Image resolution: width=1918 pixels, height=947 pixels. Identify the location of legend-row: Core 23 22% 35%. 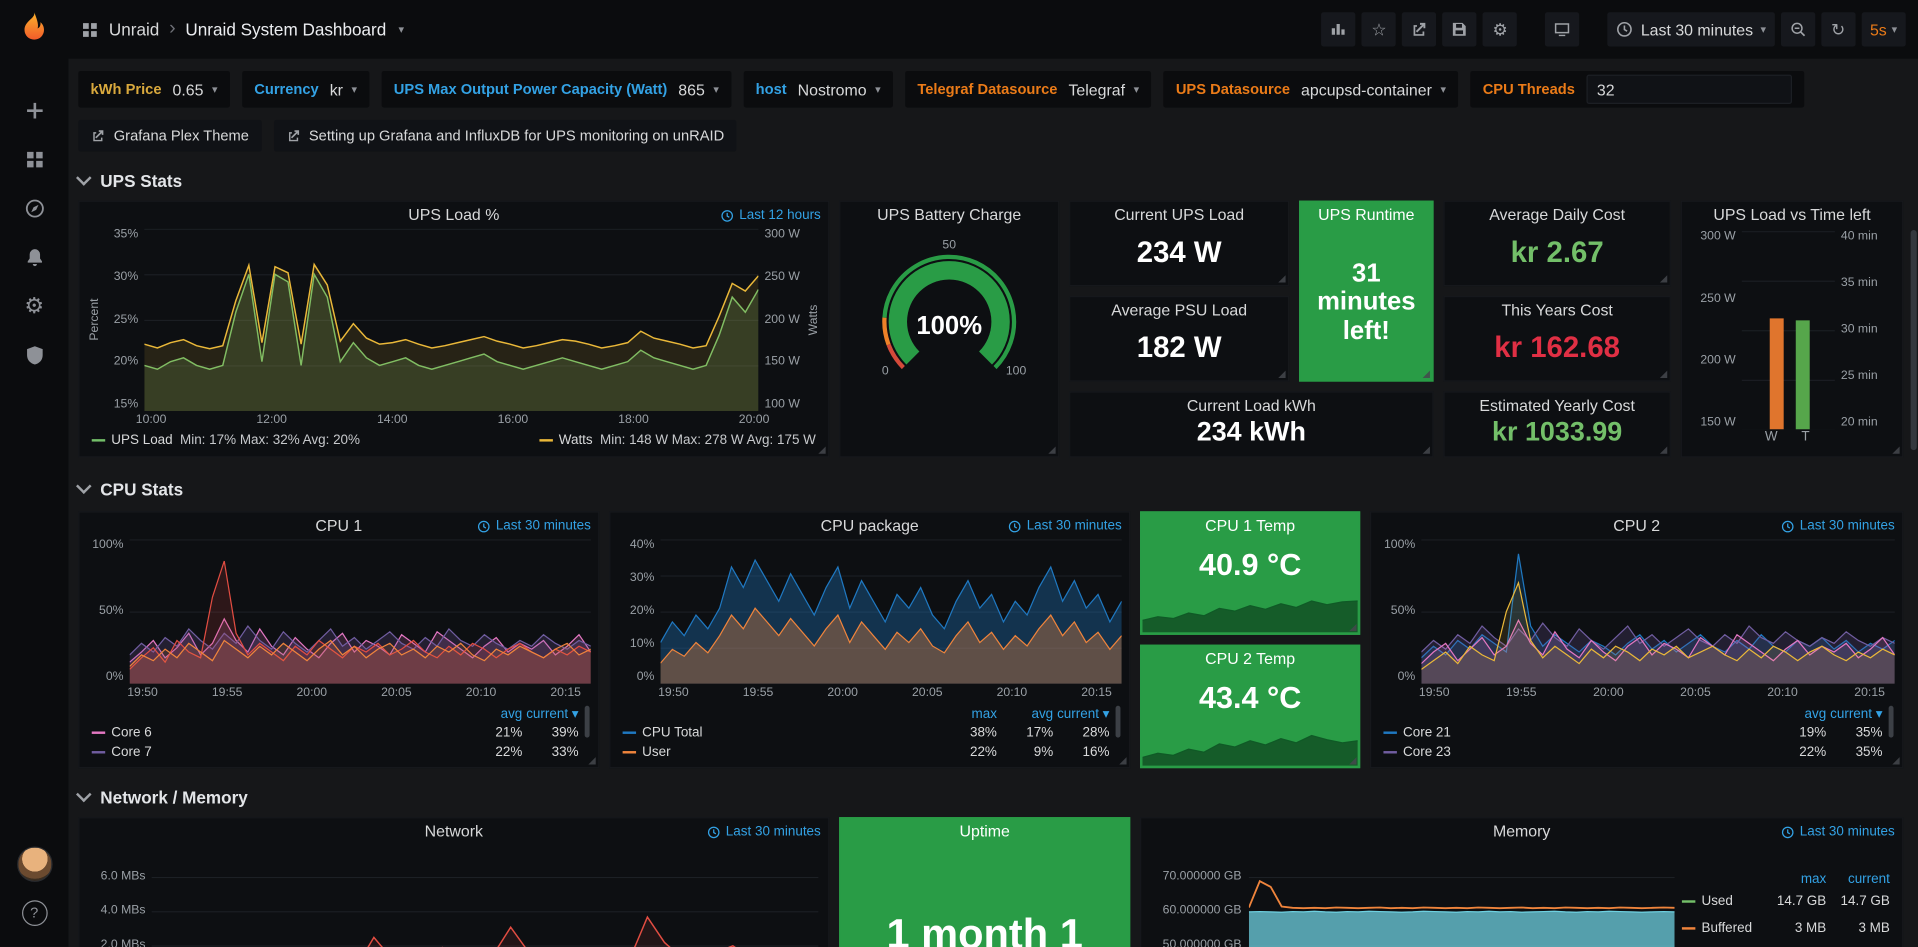
(1633, 752).